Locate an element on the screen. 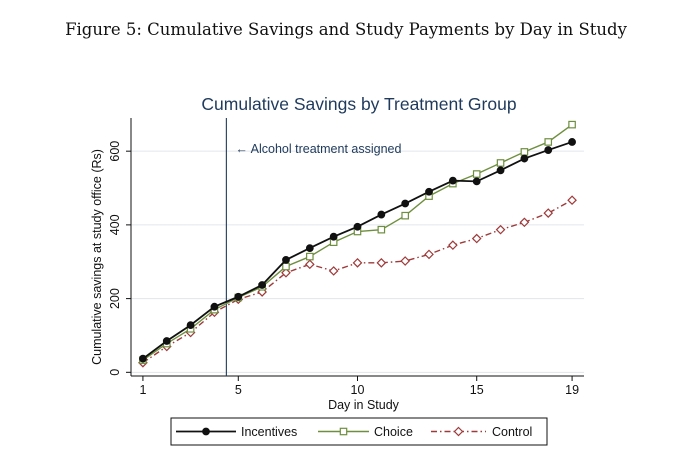  legend-item-control: Control is located at coordinates (481, 432).